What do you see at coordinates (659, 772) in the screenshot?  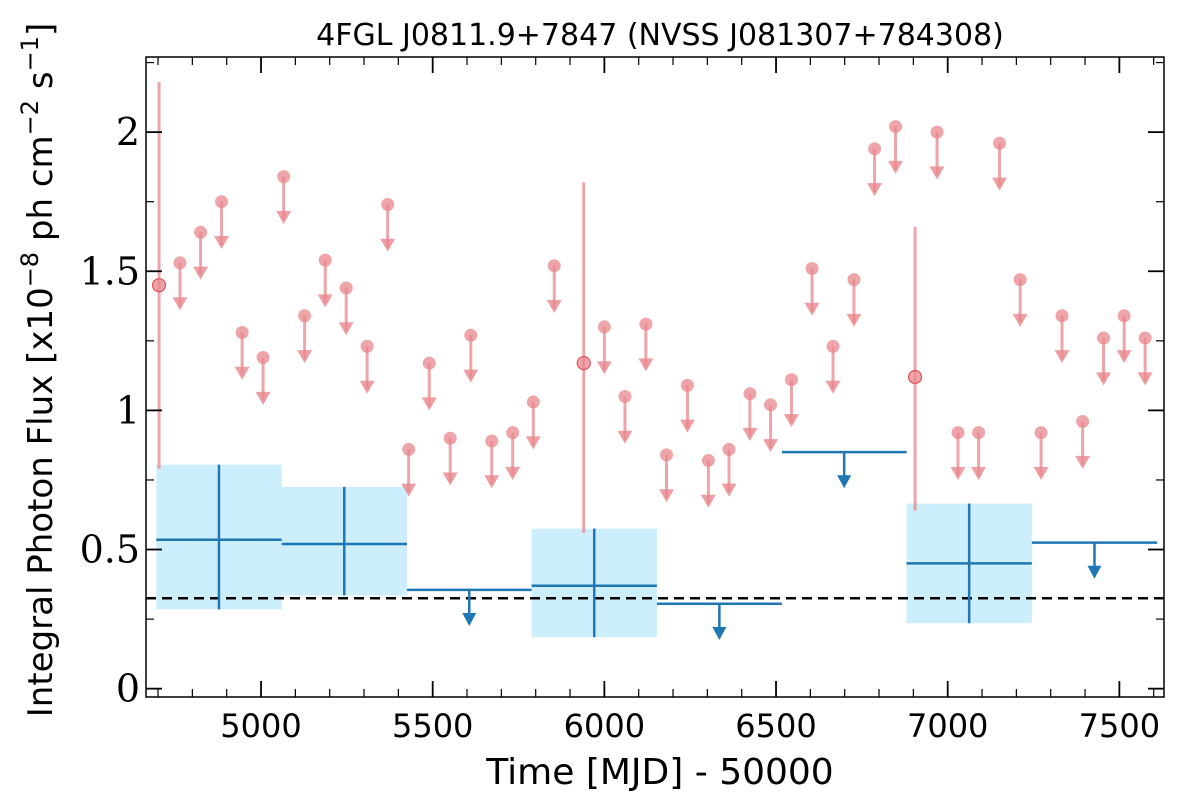 I see `x-axis-label: Time [MJD] - 50000` at bounding box center [659, 772].